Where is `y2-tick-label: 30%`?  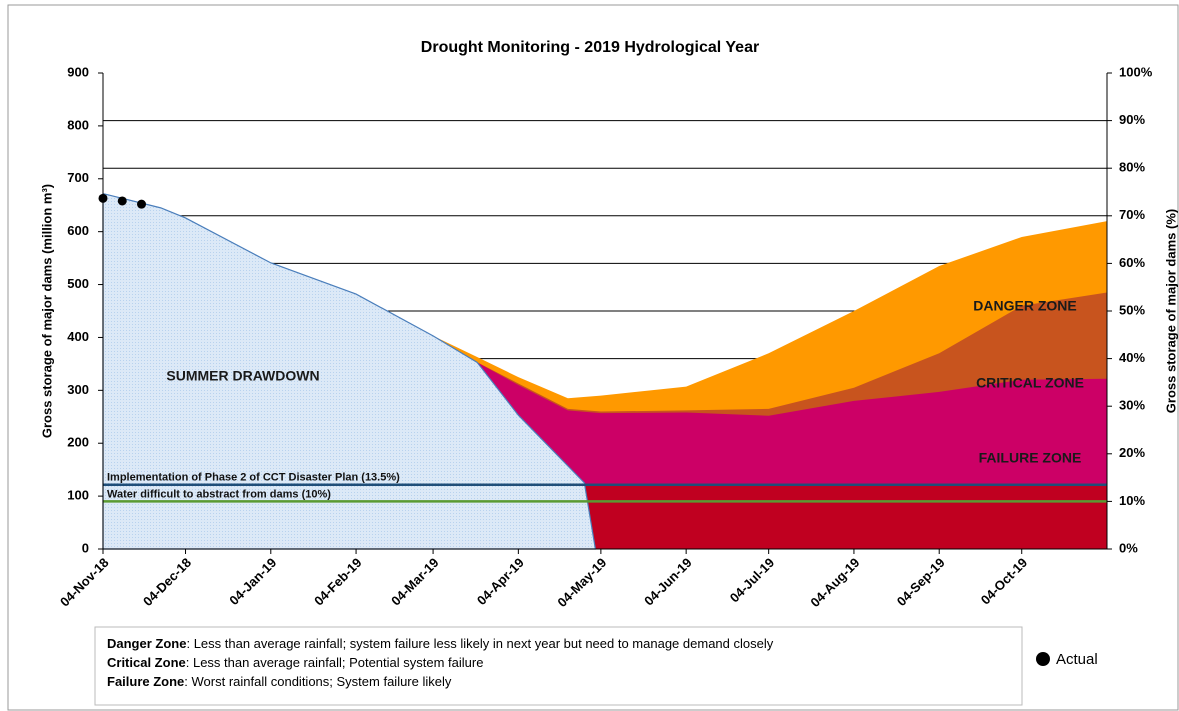
y2-tick-label: 30% is located at coordinates (1132, 405).